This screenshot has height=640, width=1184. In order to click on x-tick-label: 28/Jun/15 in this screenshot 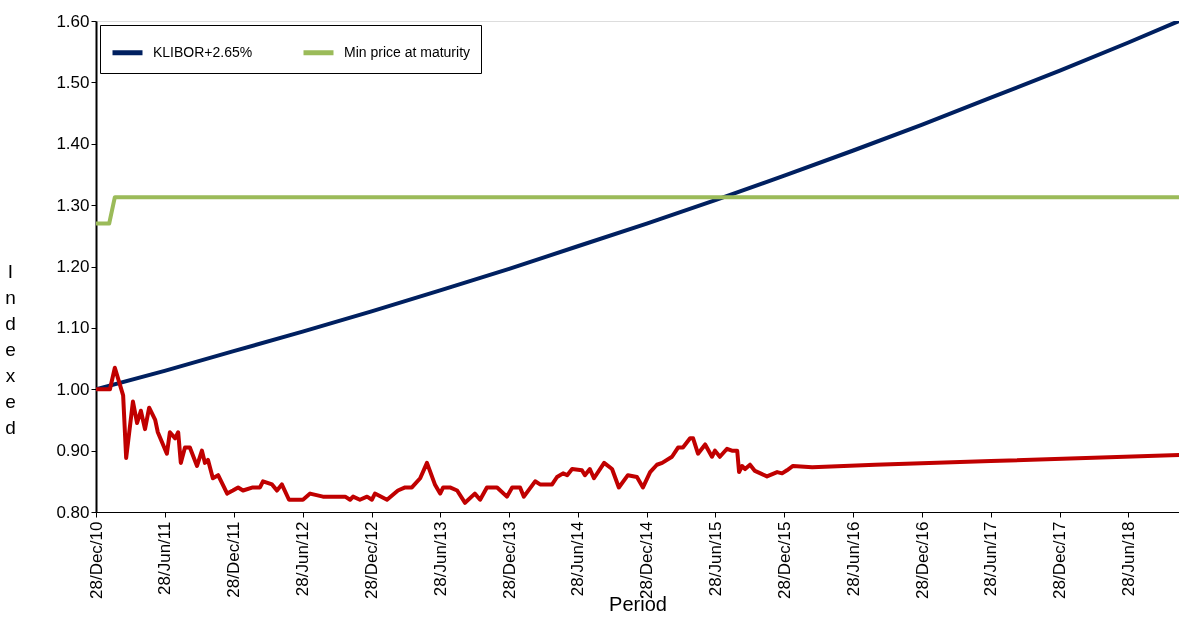, I will do `click(715, 559)`.